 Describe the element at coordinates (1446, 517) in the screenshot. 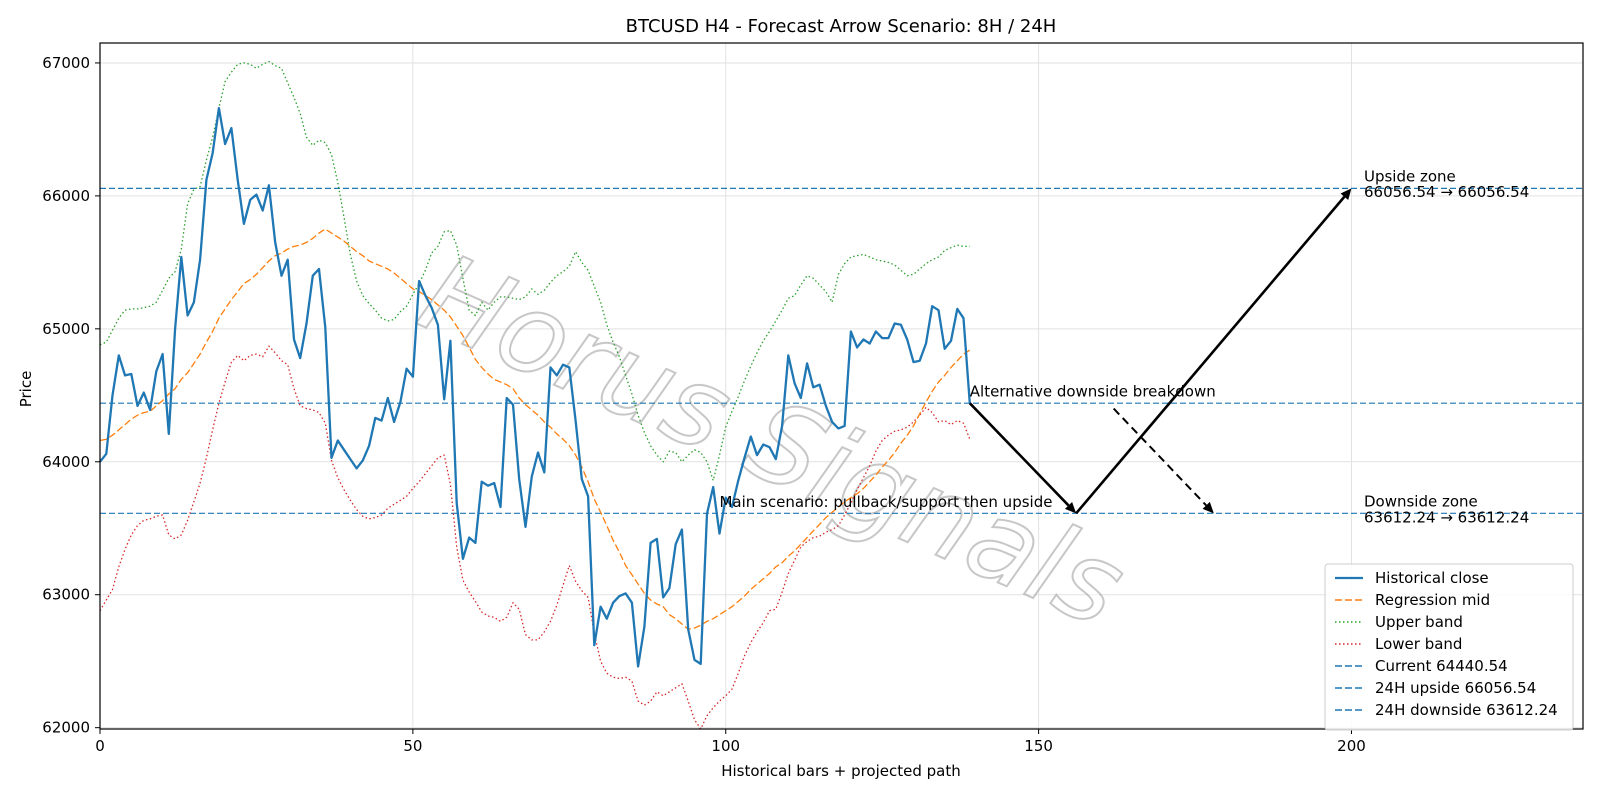

I see `annotation-text: 63612.24 → 63612.24` at that location.